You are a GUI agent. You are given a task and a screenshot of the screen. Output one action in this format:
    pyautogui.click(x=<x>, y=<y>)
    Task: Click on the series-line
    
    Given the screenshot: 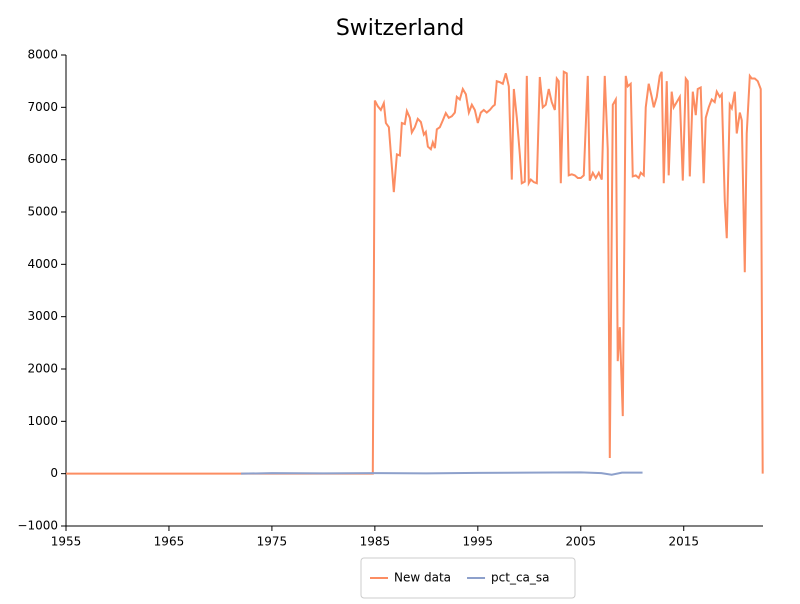 What is the action you would take?
    pyautogui.click(x=442, y=473)
    